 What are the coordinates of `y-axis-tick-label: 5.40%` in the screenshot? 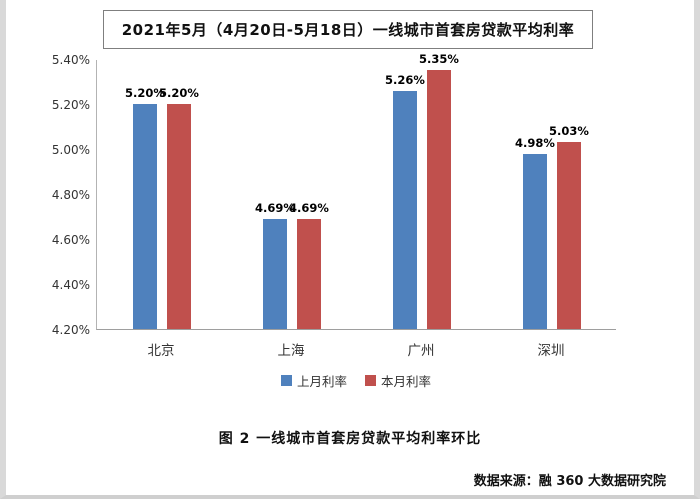 It's located at (70, 60).